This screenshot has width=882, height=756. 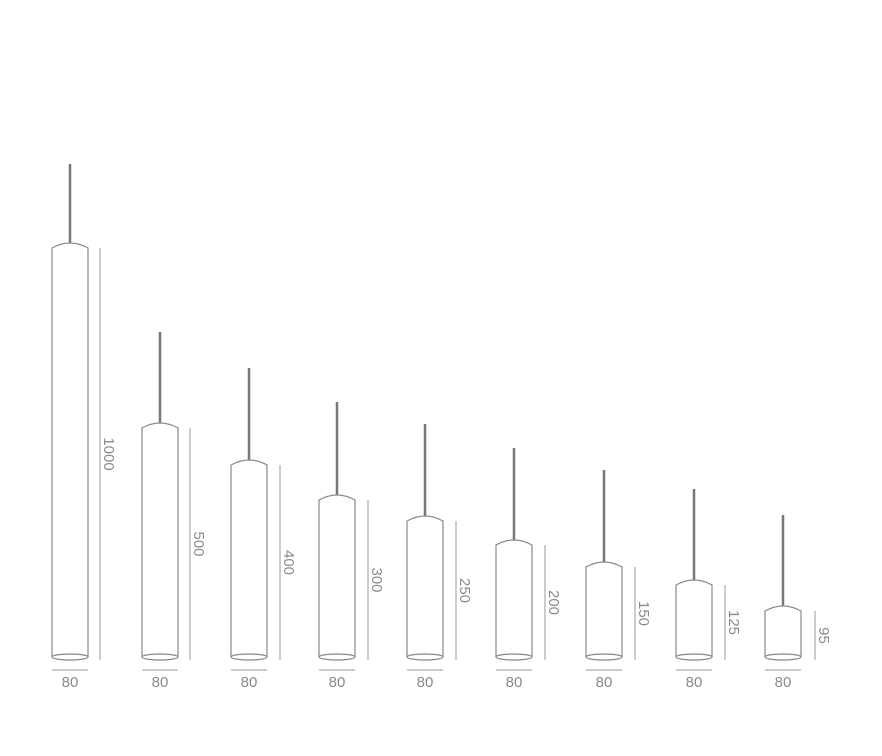 I want to click on lamp: 400 80, so click(x=263, y=529).